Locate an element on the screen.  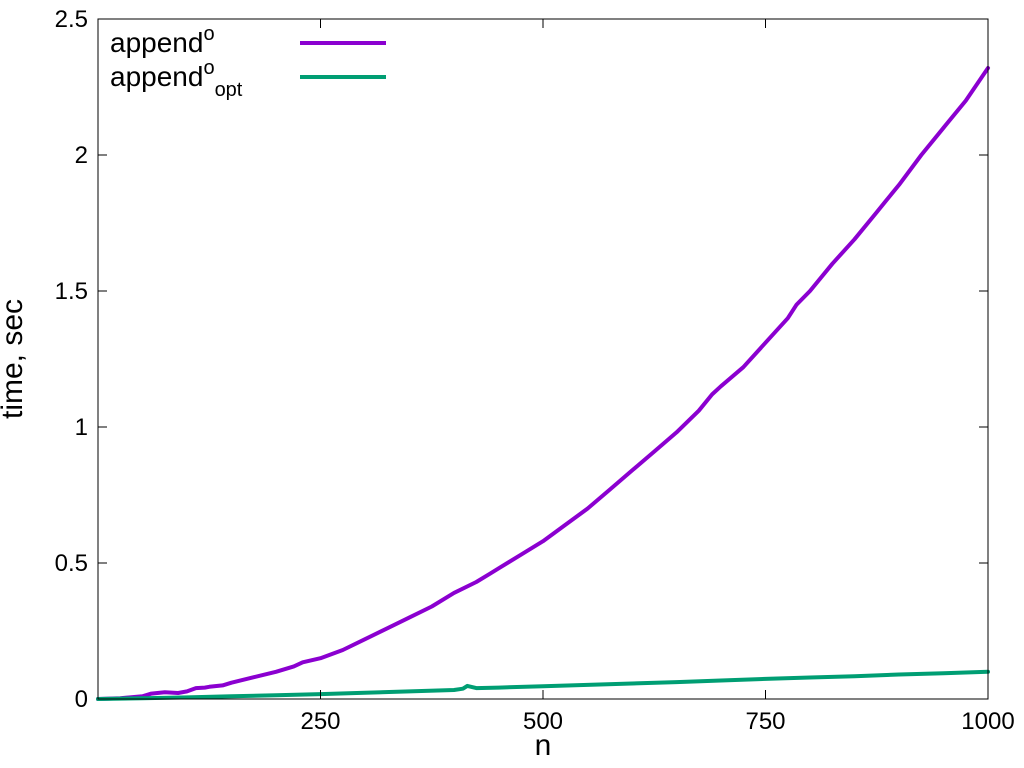
y-tick-label: 2.5 is located at coordinates (71, 19).